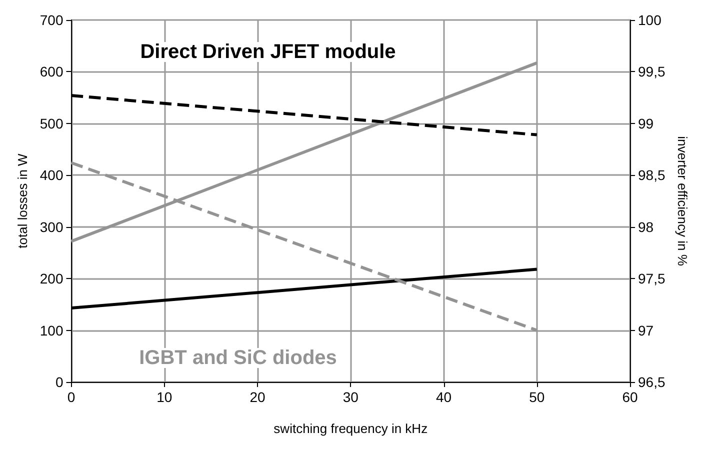  Describe the element at coordinates (652, 382) in the screenshot. I see `y2-tick-label: 96,5` at that location.